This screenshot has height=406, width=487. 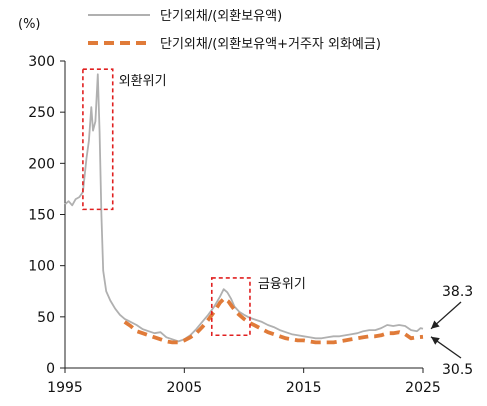 What do you see at coordinates (46, 318) in the screenshot?
I see `y-tick-label: 50` at bounding box center [46, 318].